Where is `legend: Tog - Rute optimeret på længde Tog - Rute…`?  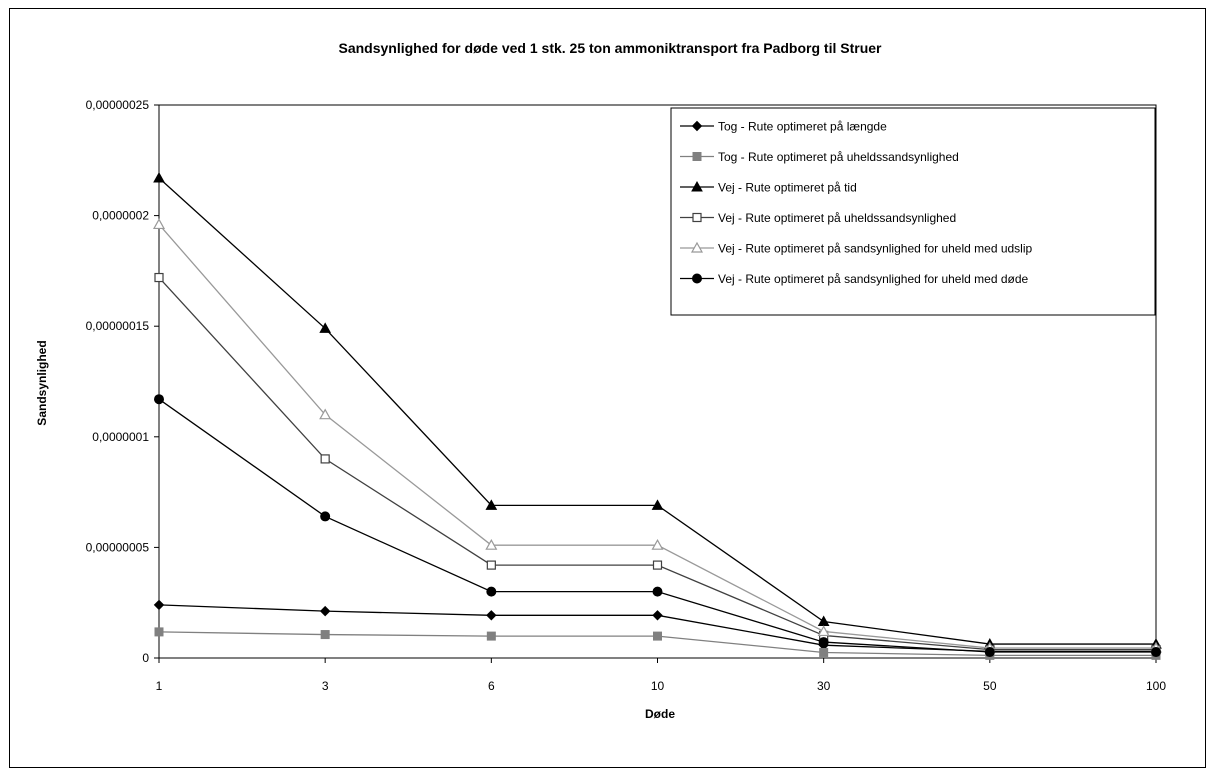
legend: Tog - Rute optimeret på længde Tog - Rute… is located at coordinates (913, 211).